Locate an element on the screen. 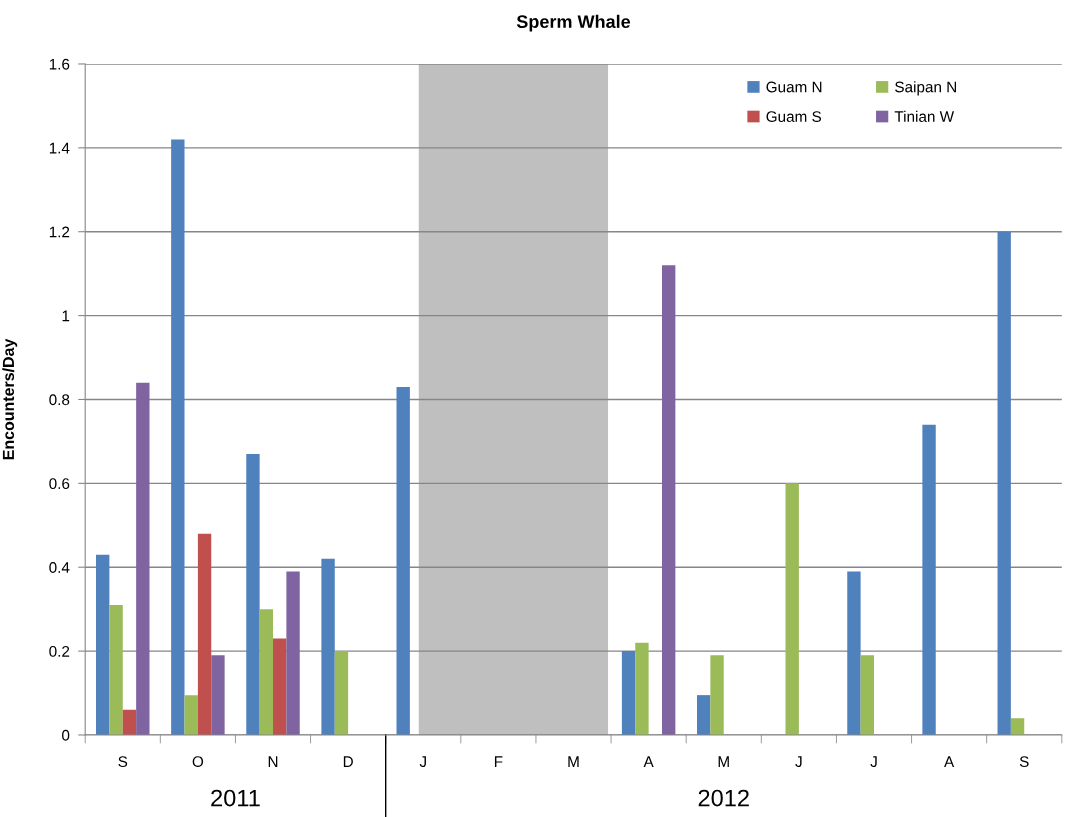 The height and width of the screenshot is (817, 1065). x-tick-label: F is located at coordinates (498, 761).